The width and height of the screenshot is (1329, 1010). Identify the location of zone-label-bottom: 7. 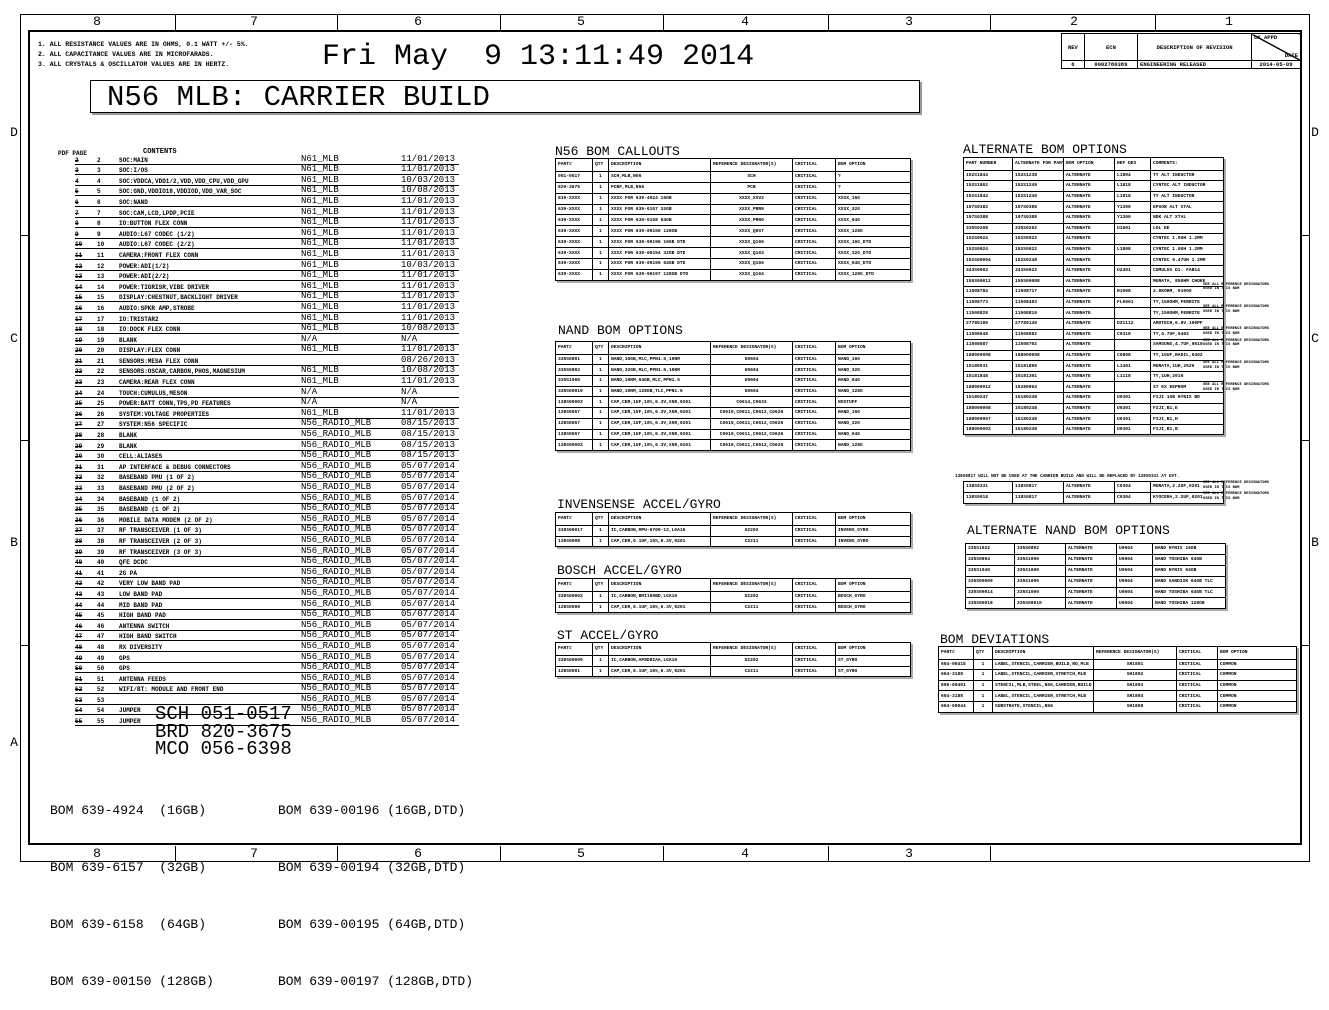
(254, 853).